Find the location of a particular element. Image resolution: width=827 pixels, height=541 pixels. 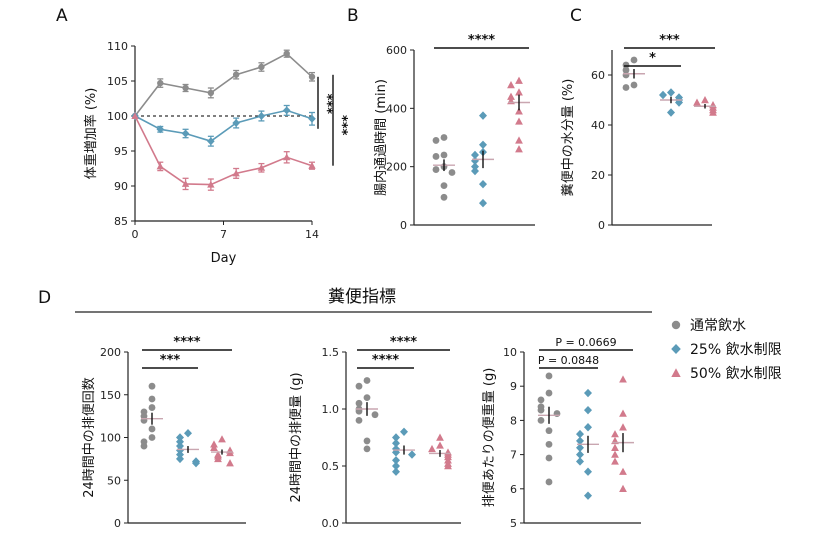

panel-letter-c: C is located at coordinates (576, 16).